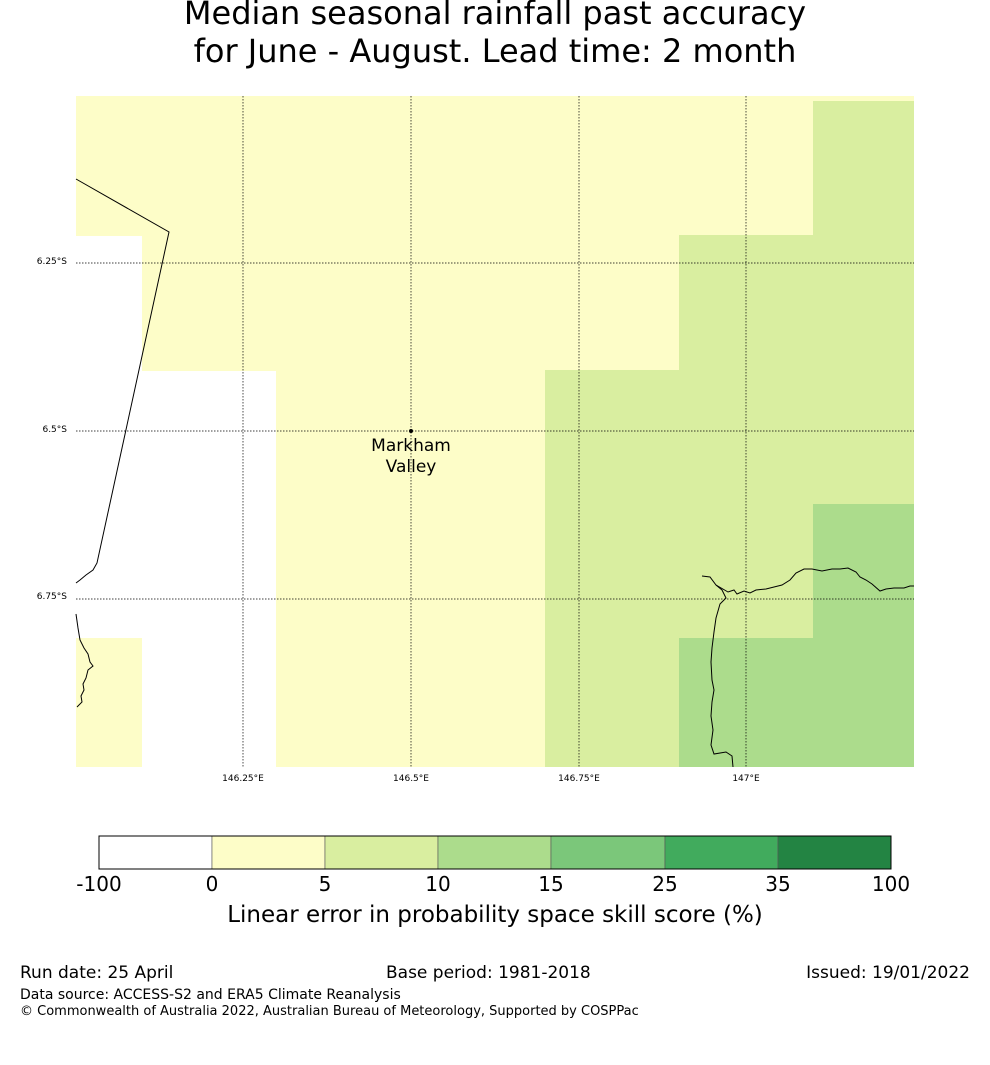  I want to click on place-marker, so click(411, 431).